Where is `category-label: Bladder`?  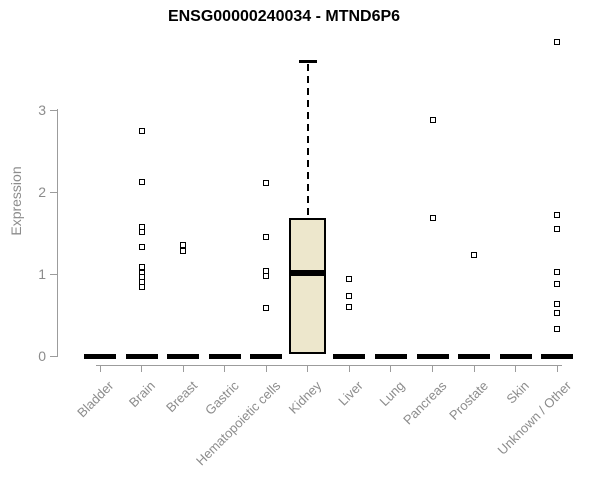
category-label: Bladder is located at coordinates (95, 399).